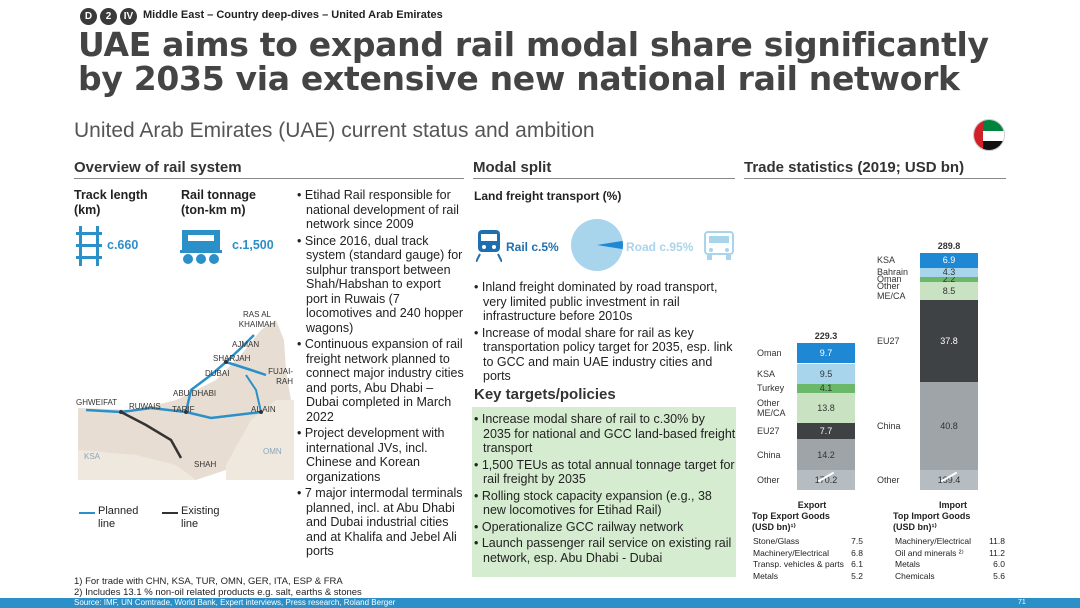 The width and height of the screenshot is (1080, 608). Describe the element at coordinates (183, 409) in the screenshot. I see `map-label-tarif: TARIF` at that location.